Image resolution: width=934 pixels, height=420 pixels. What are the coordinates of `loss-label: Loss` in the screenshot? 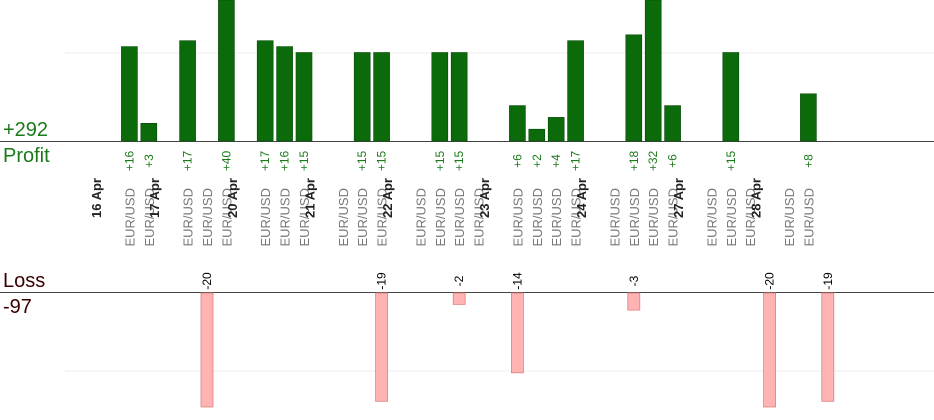 It's located at (24, 281).